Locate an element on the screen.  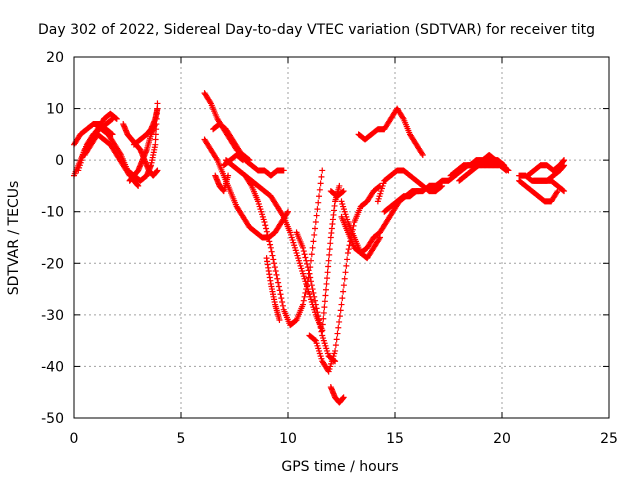
x-tick-label: 15 is located at coordinates (395, 439).